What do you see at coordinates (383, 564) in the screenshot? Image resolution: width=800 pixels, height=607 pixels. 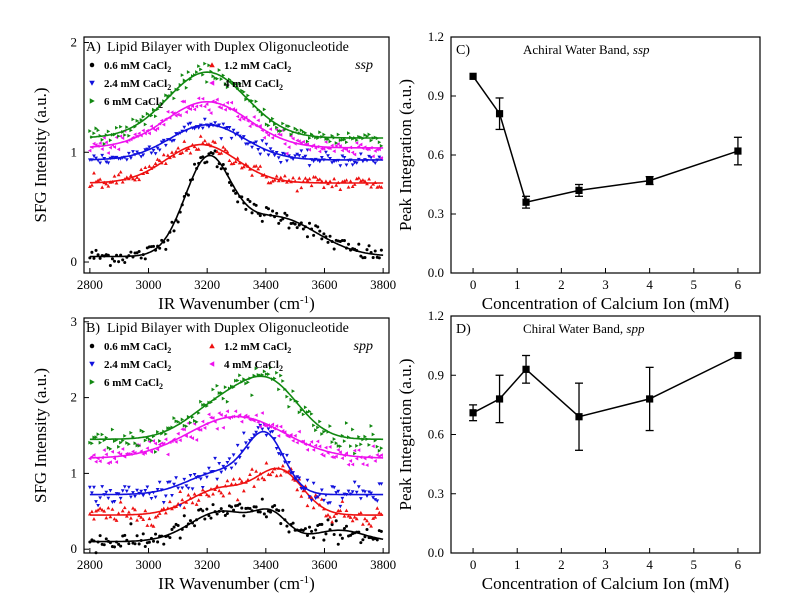 I see `x-tick-label: 3800` at bounding box center [383, 564].